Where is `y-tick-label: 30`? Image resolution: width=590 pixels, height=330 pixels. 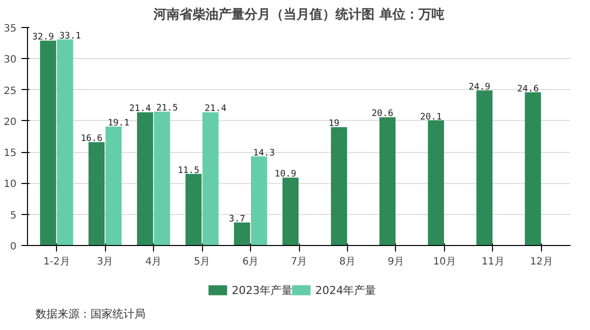 y-tick-label: 30 is located at coordinates (10, 60).